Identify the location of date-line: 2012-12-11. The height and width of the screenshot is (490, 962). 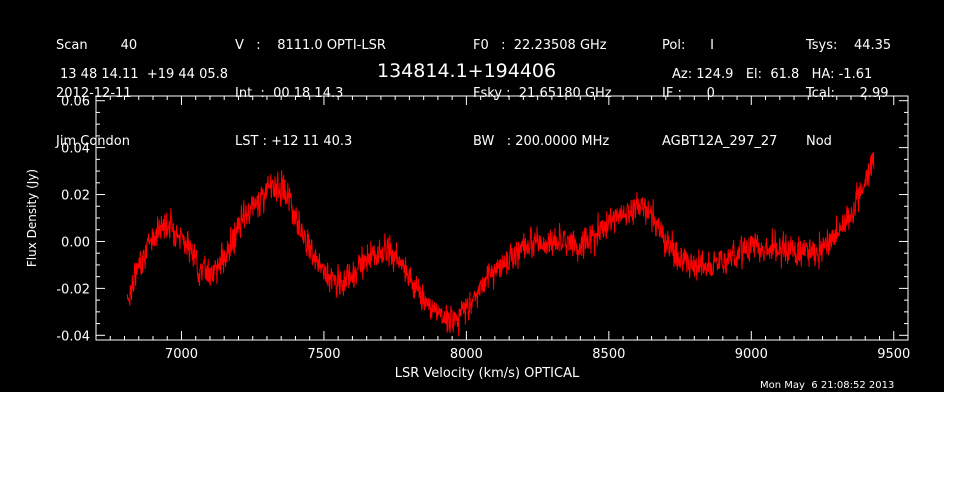
(94, 93).